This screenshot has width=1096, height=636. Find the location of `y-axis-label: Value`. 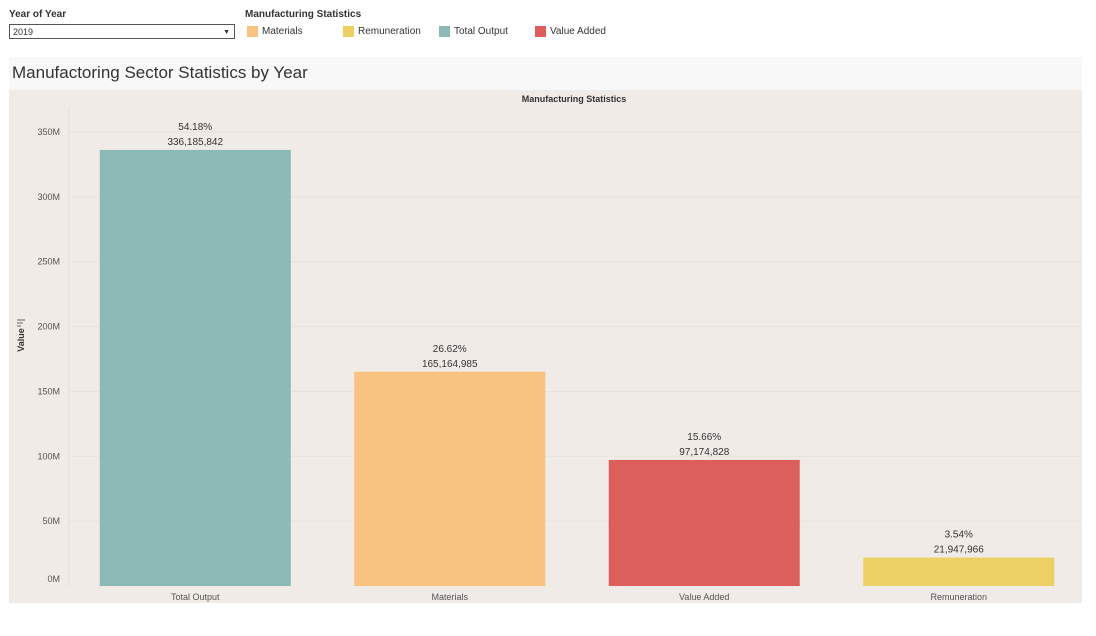

y-axis-label: Value is located at coordinates (21, 340).